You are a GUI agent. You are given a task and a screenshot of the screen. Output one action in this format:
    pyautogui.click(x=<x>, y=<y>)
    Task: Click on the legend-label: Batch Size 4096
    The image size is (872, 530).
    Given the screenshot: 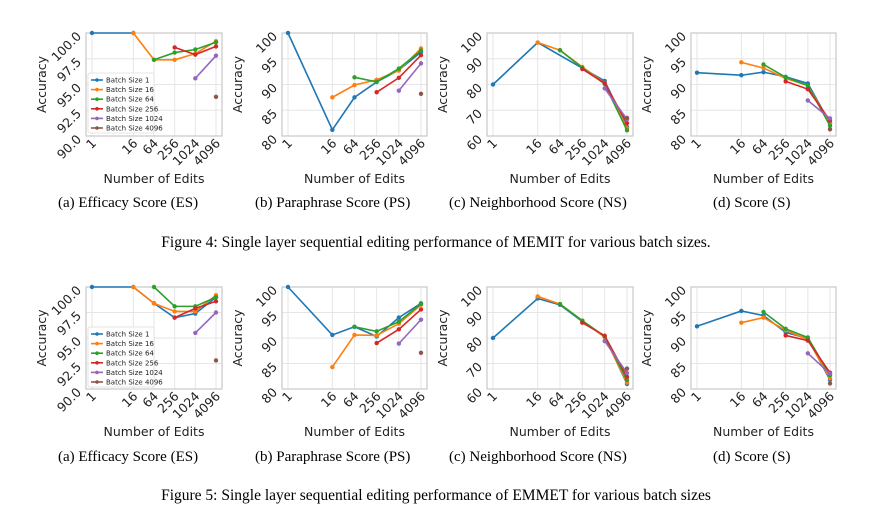 What is the action you would take?
    pyautogui.click(x=134, y=383)
    